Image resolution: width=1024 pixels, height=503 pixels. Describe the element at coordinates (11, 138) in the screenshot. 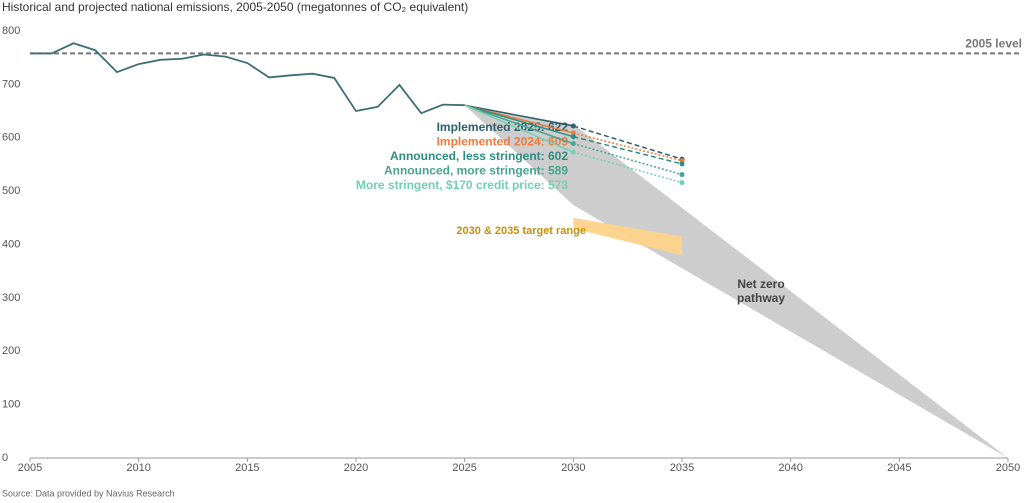

I see `y-tick-label: 600` at that location.